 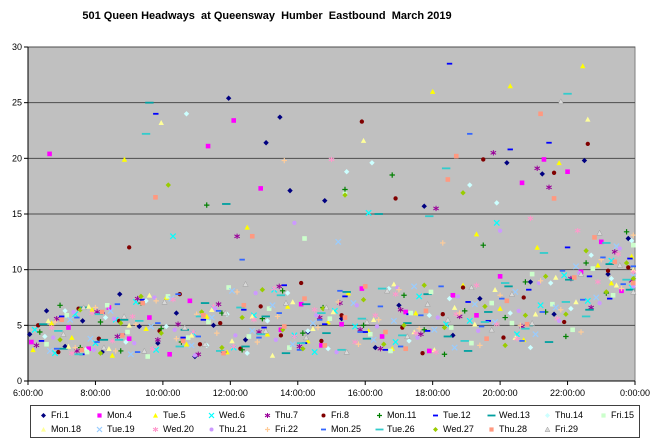 I want to click on legend-label: Thu.7, so click(x=287, y=415).